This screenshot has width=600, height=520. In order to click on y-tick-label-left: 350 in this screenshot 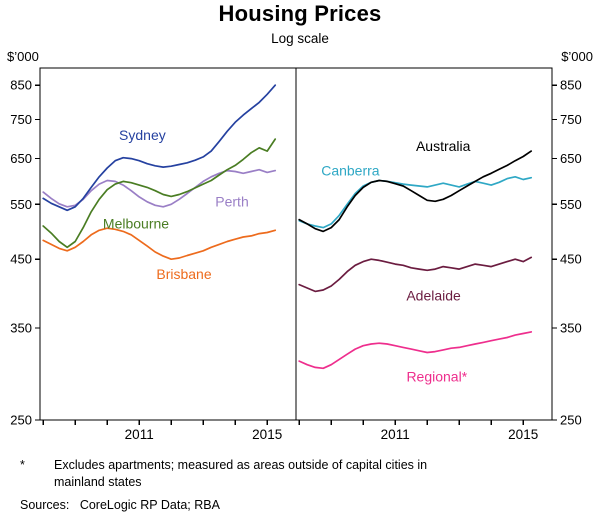, I will do `click(21, 327)`.